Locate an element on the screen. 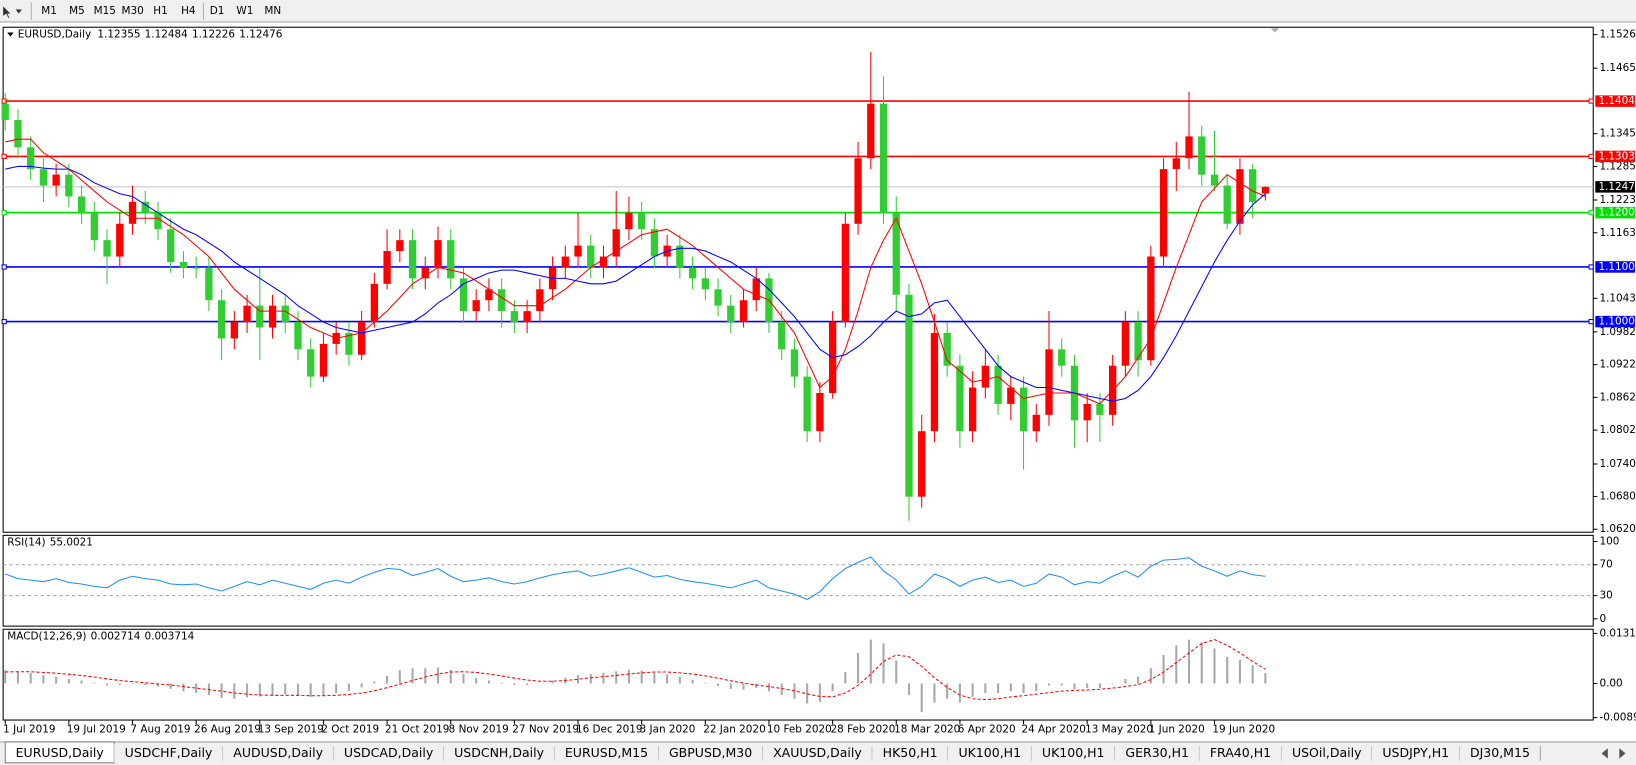 The image size is (1636, 765). chart-tab: GER30,H1 is located at coordinates (1157, 753).